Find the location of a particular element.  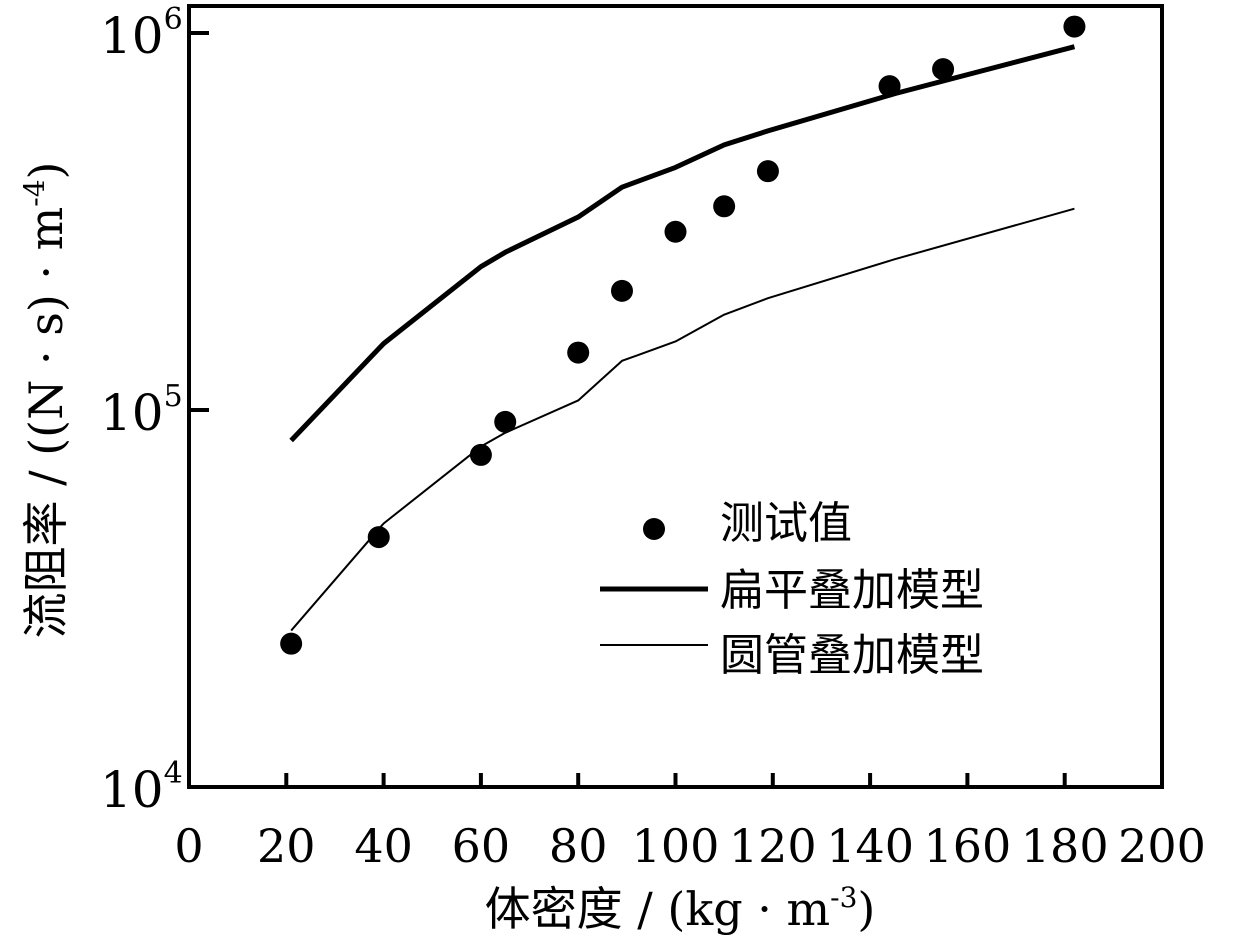

x-tick-label: 140 is located at coordinates (870, 846).